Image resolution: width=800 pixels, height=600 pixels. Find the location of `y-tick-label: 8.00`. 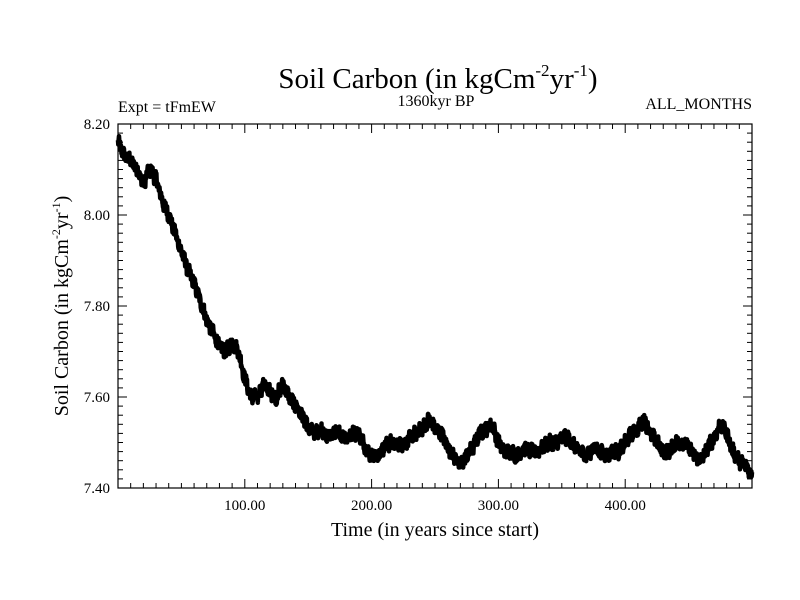

y-tick-label: 8.00 is located at coordinates (97, 216).